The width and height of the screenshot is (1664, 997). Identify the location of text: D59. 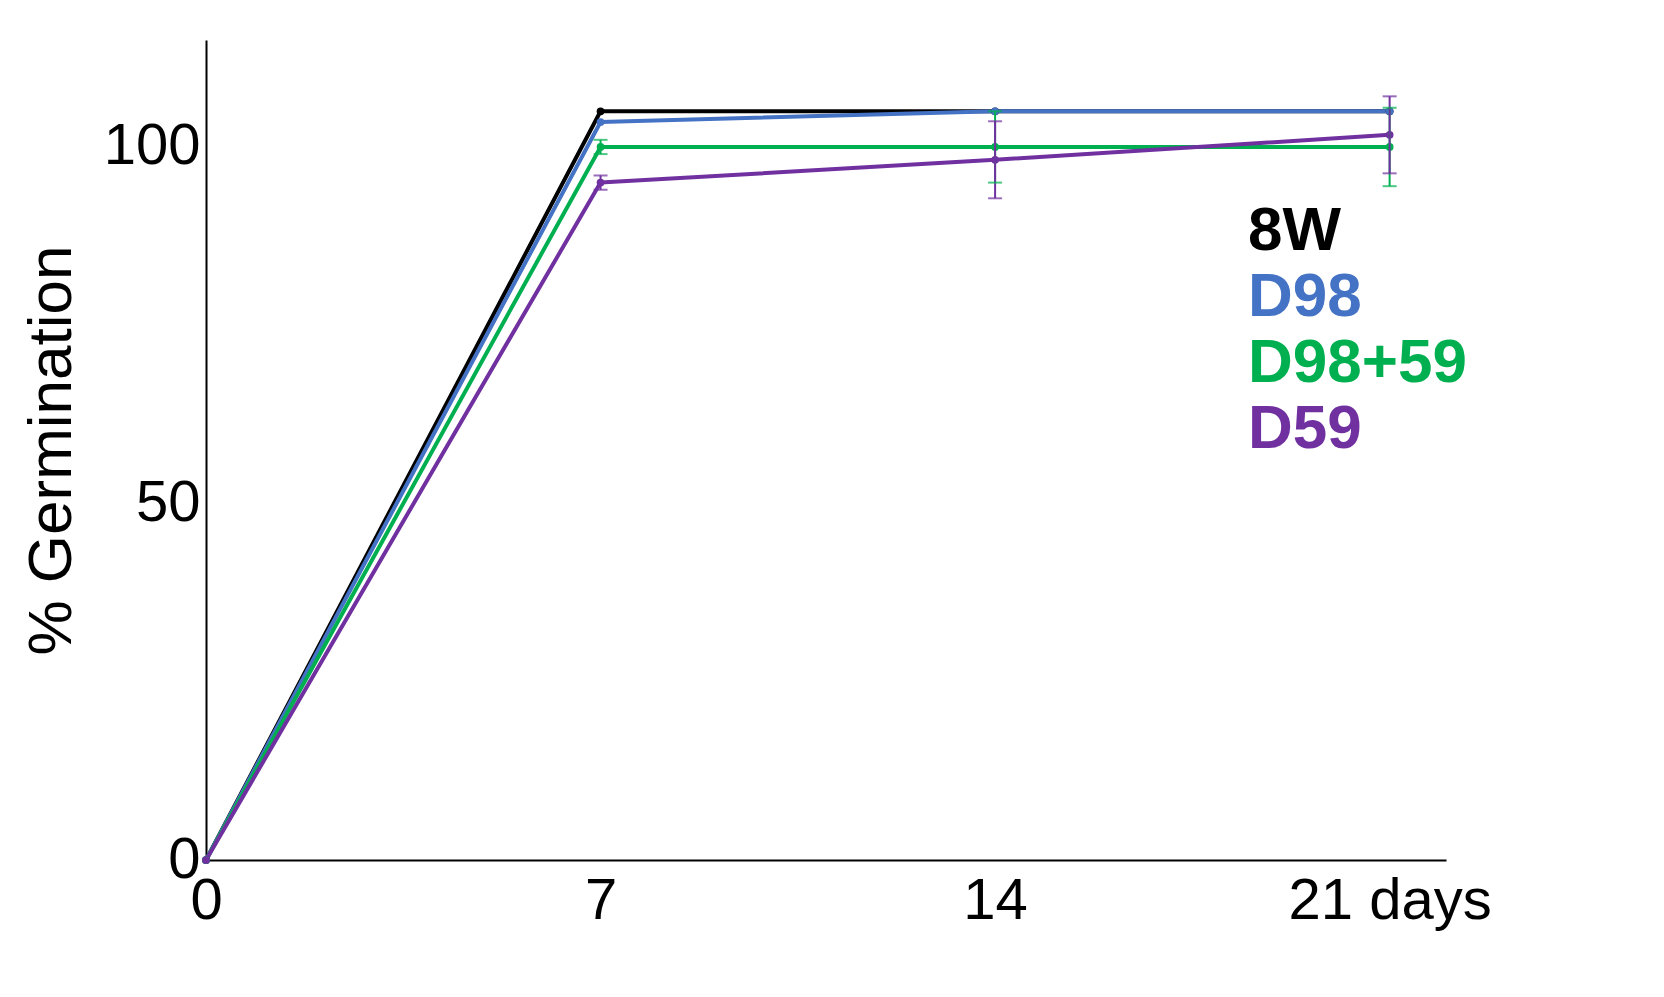
(1305, 426).